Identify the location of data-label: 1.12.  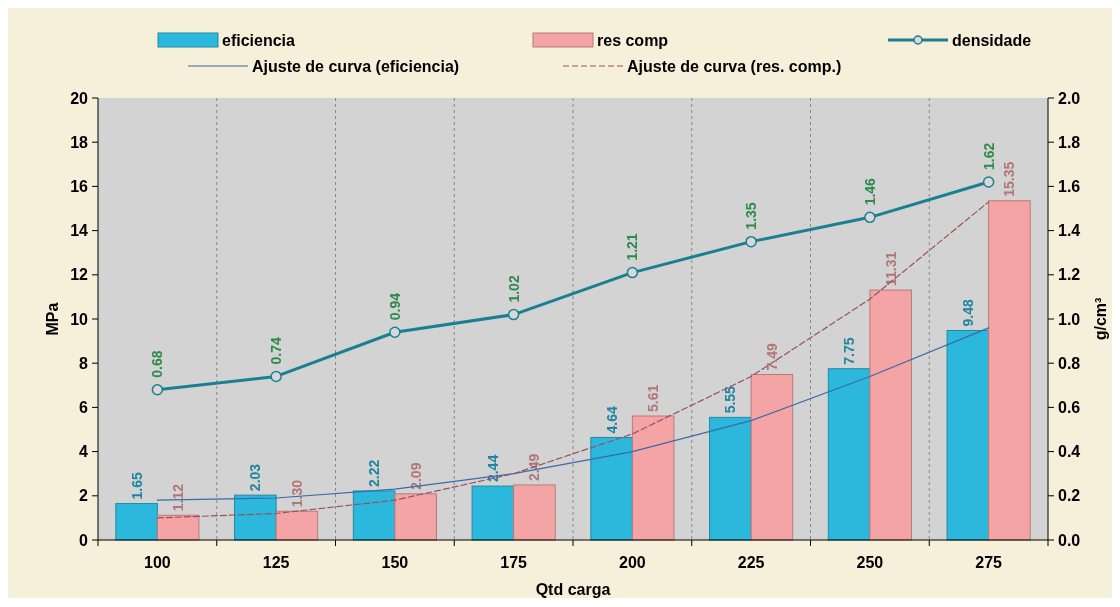
(178, 497).